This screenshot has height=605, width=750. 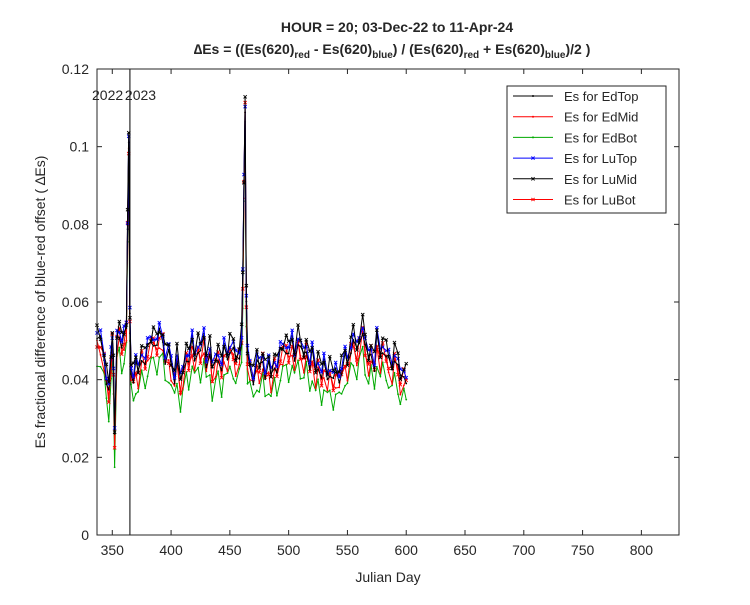 What do you see at coordinates (80, 147) in the screenshot?
I see `y-tick-label: 0.1` at bounding box center [80, 147].